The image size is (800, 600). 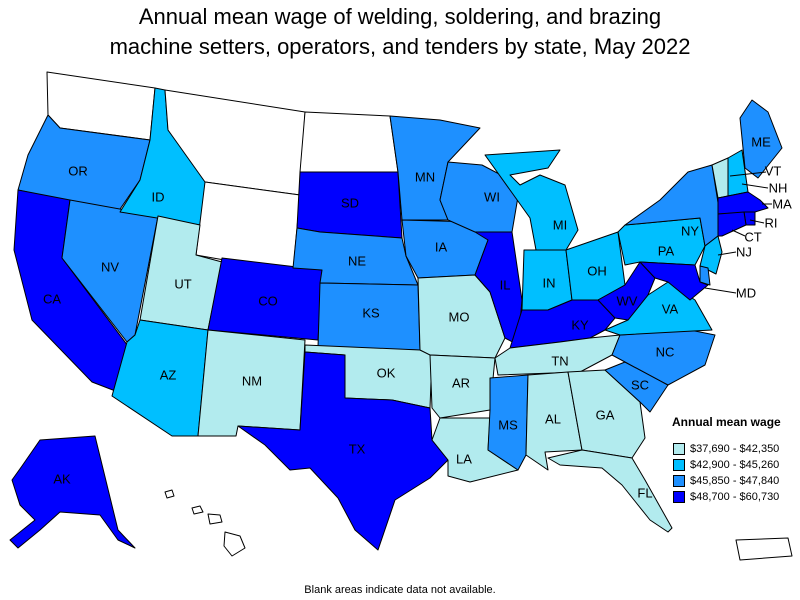 I want to click on state-label-ct: CT, so click(x=752, y=236).